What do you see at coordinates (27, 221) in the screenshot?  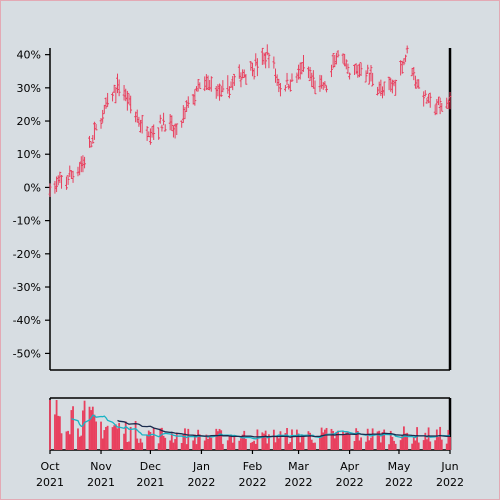 I see `y-tick-label: -10%` at bounding box center [27, 221].